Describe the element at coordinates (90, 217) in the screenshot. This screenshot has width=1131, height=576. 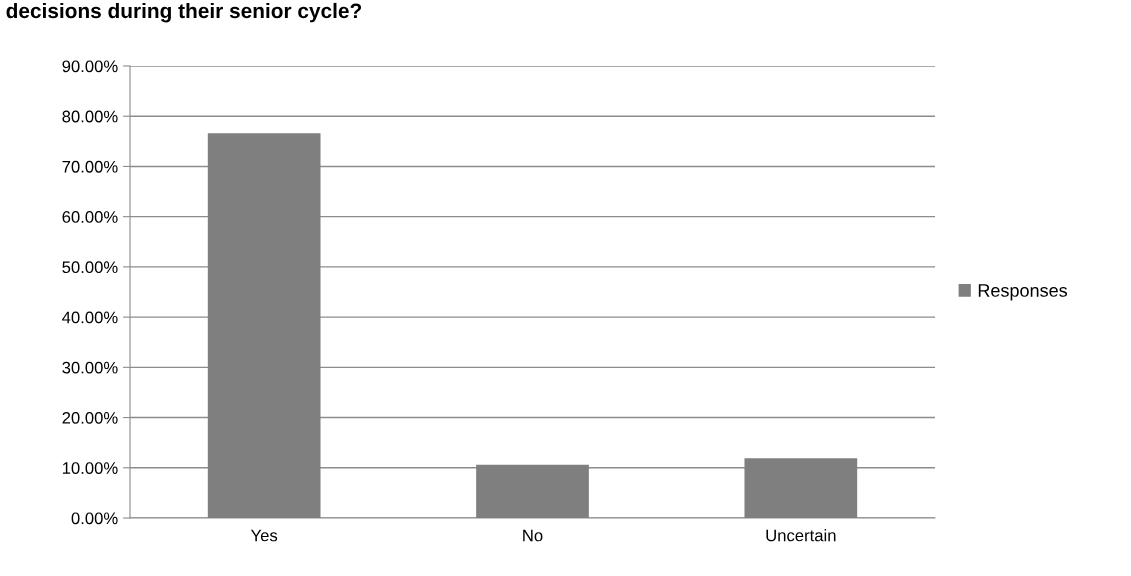
I see `y-tick-label: 60.00%` at that location.